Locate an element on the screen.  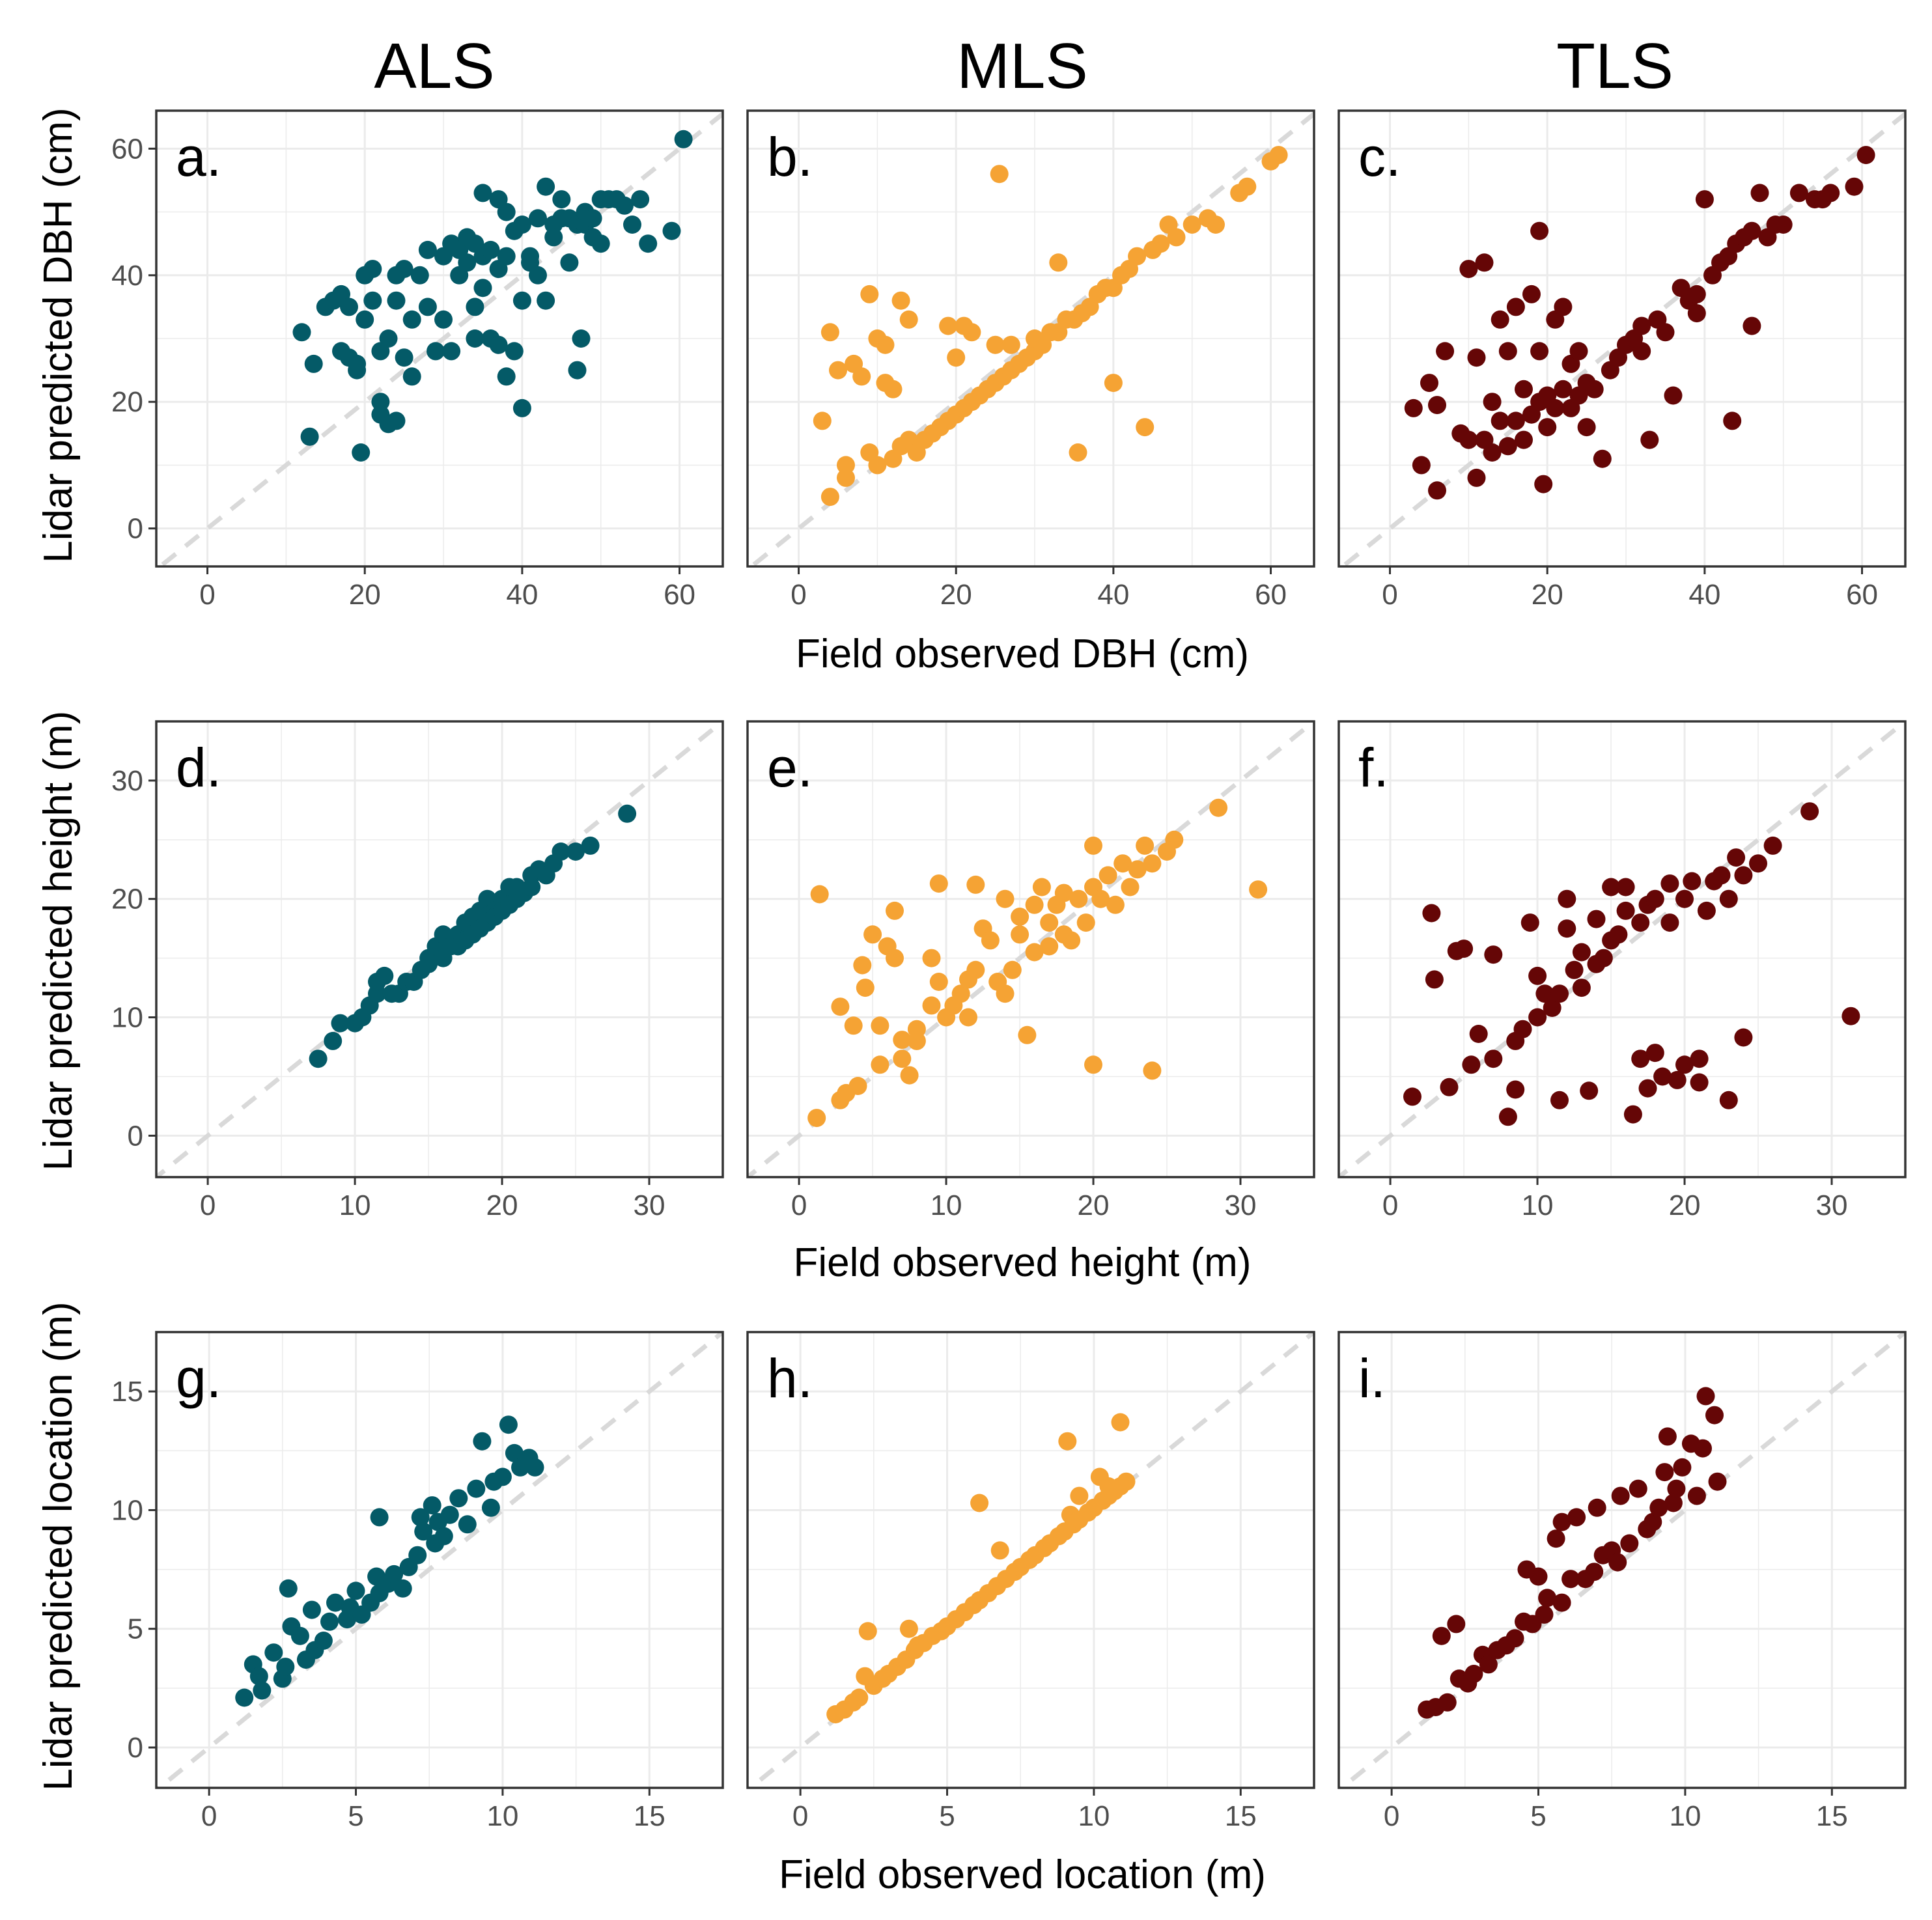
y-label-dbh: Lidar predicted DBH (cm) is located at coordinates (59, 335).